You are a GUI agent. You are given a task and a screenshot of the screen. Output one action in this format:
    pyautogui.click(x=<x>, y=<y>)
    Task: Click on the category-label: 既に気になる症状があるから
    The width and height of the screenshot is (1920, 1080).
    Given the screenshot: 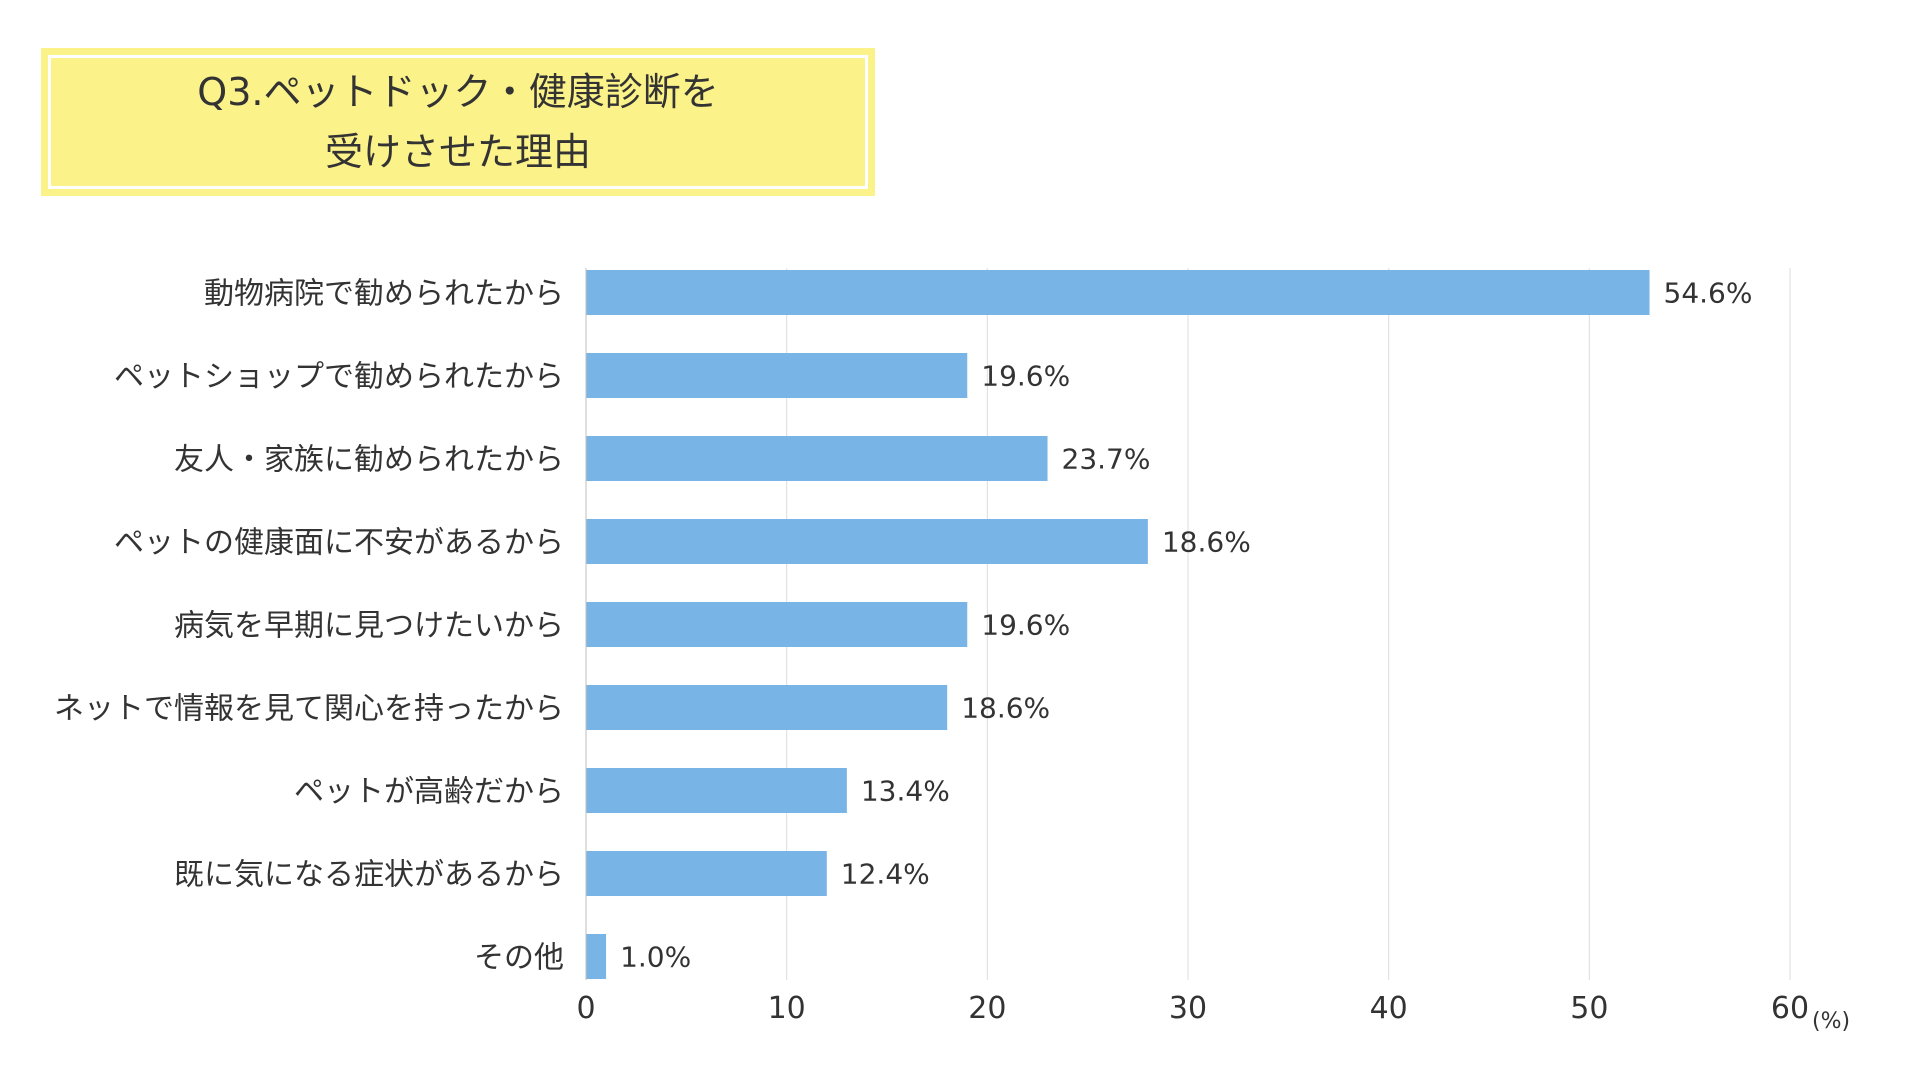 What is the action you would take?
    pyautogui.click(x=369, y=875)
    